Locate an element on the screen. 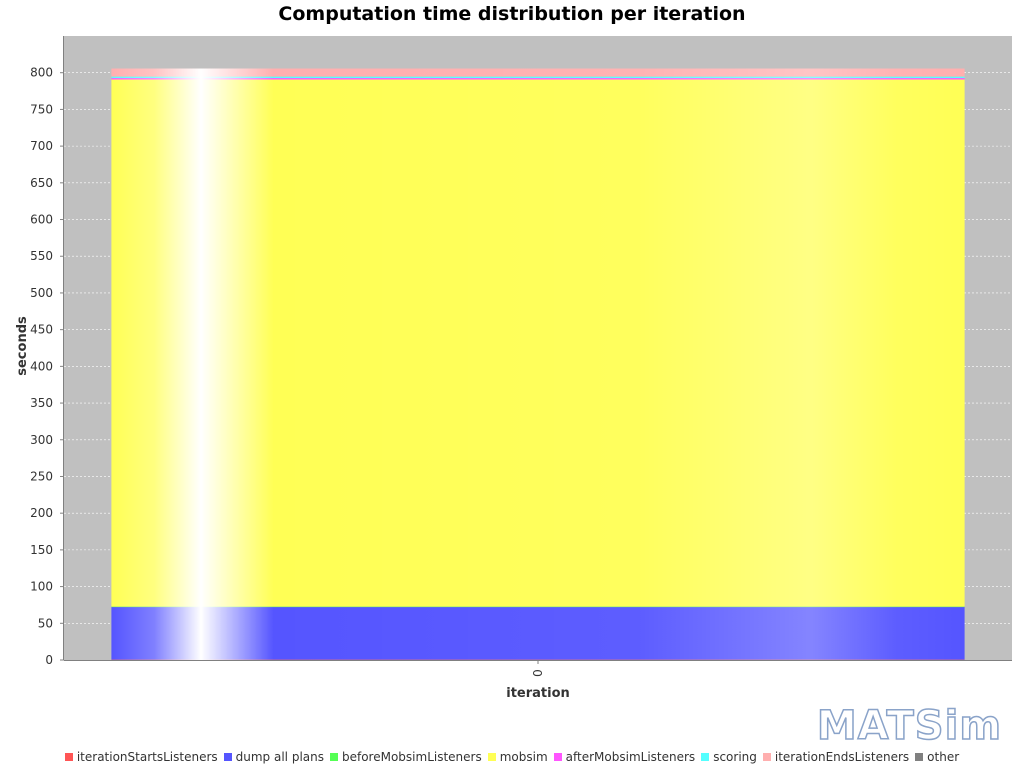 The width and height of the screenshot is (1024, 768). legend-label: dump all plans is located at coordinates (279, 757).